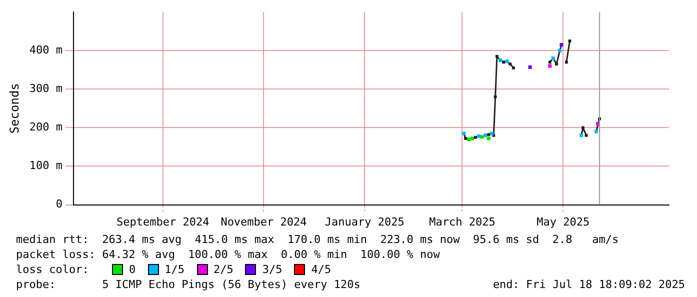  I want to click on legend-title: loss color:, so click(53, 269).